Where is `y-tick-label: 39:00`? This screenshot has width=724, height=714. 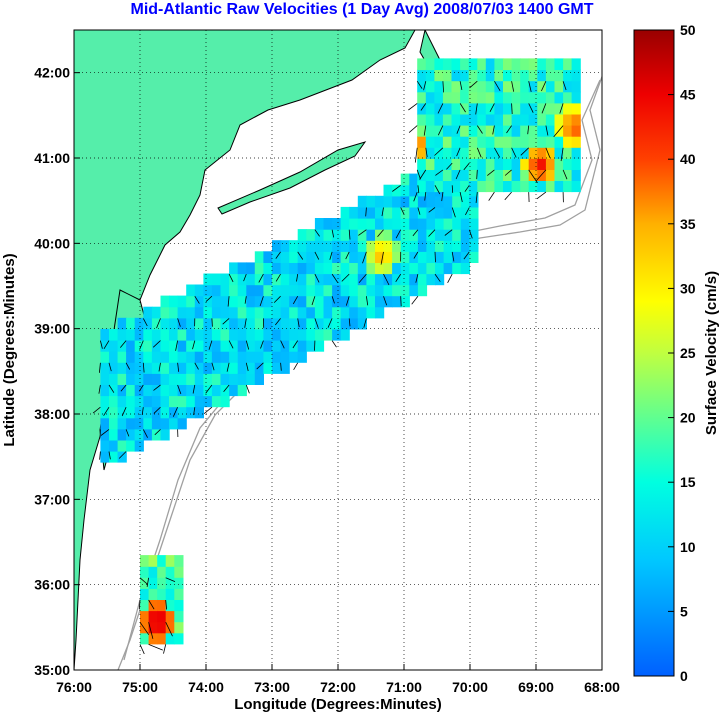 y-tick-label: 39:00 is located at coordinates (52, 329).